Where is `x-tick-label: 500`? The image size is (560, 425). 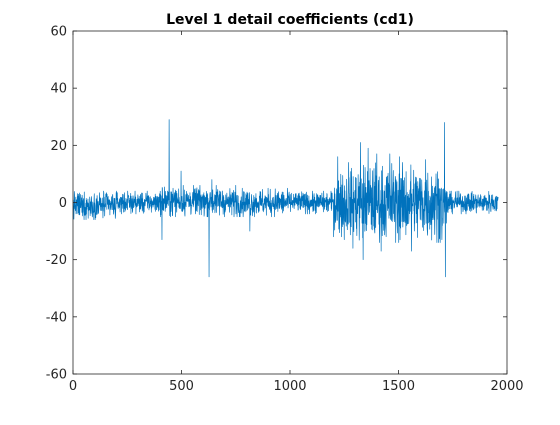
x-tick-label: 500 is located at coordinates (181, 386).